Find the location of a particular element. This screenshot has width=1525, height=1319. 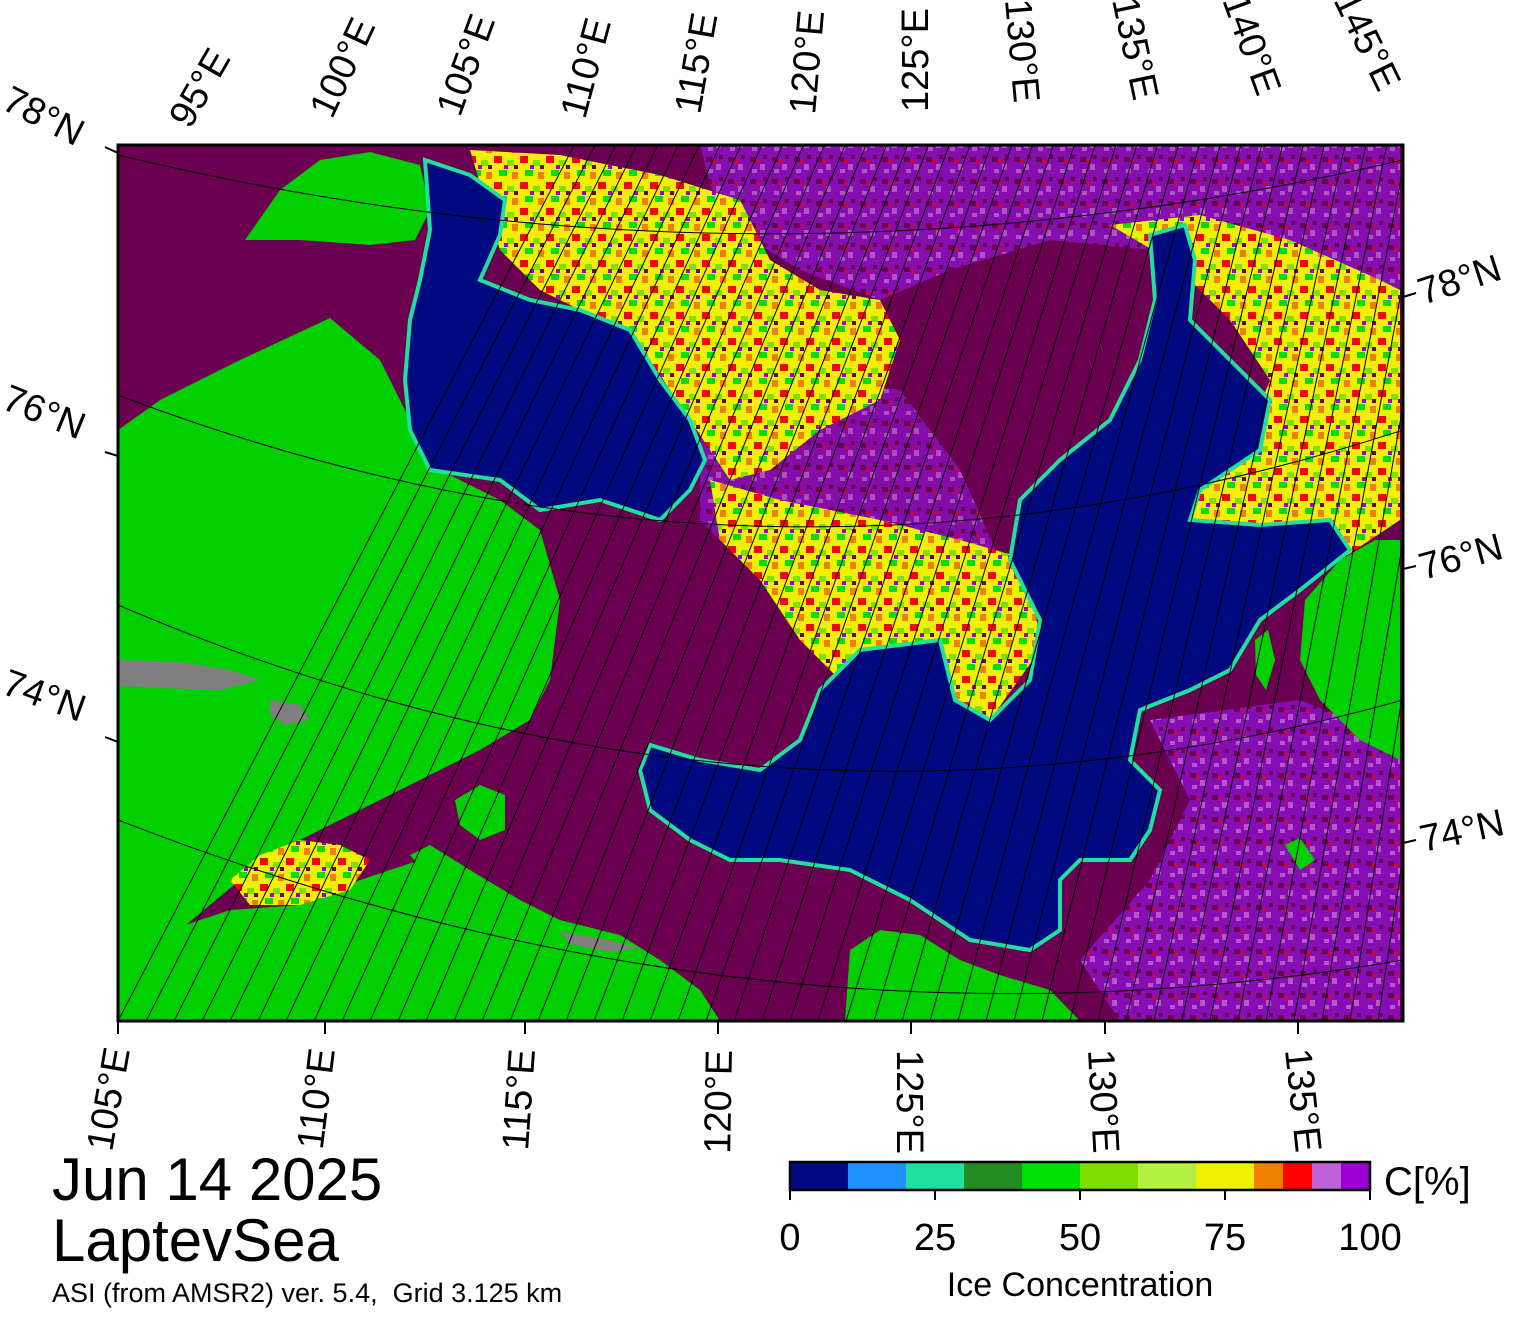

colorbar-tick-label: 100 is located at coordinates (1370, 1238).